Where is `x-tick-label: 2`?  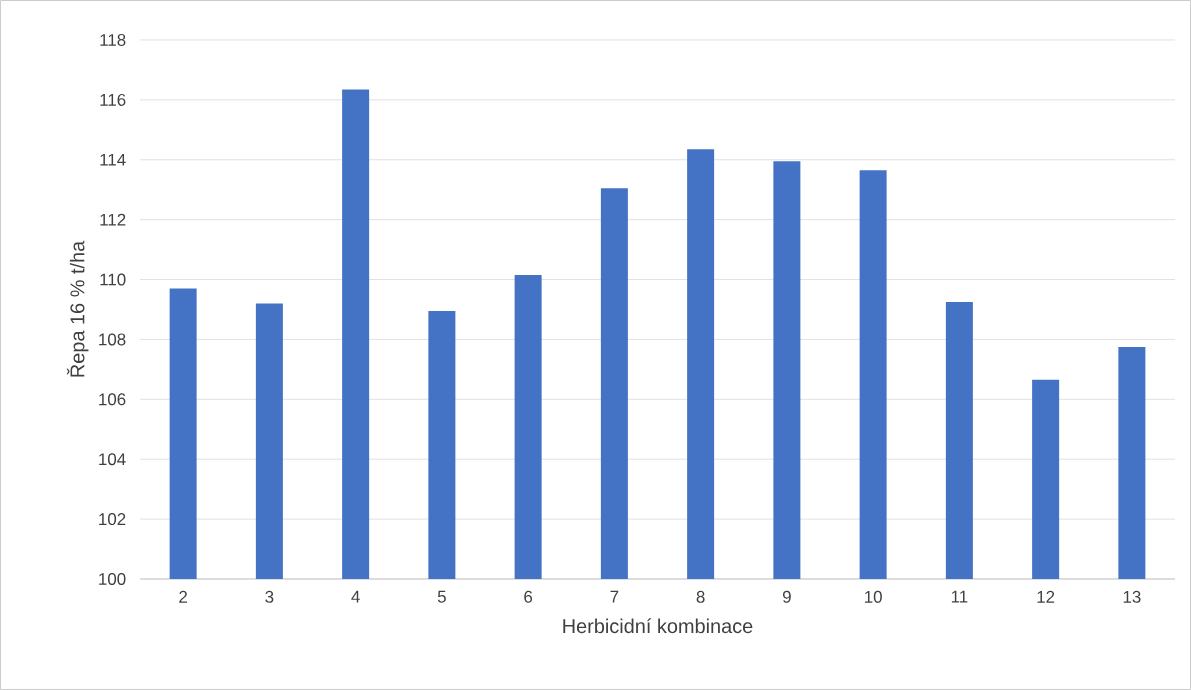 x-tick-label: 2 is located at coordinates (183, 596).